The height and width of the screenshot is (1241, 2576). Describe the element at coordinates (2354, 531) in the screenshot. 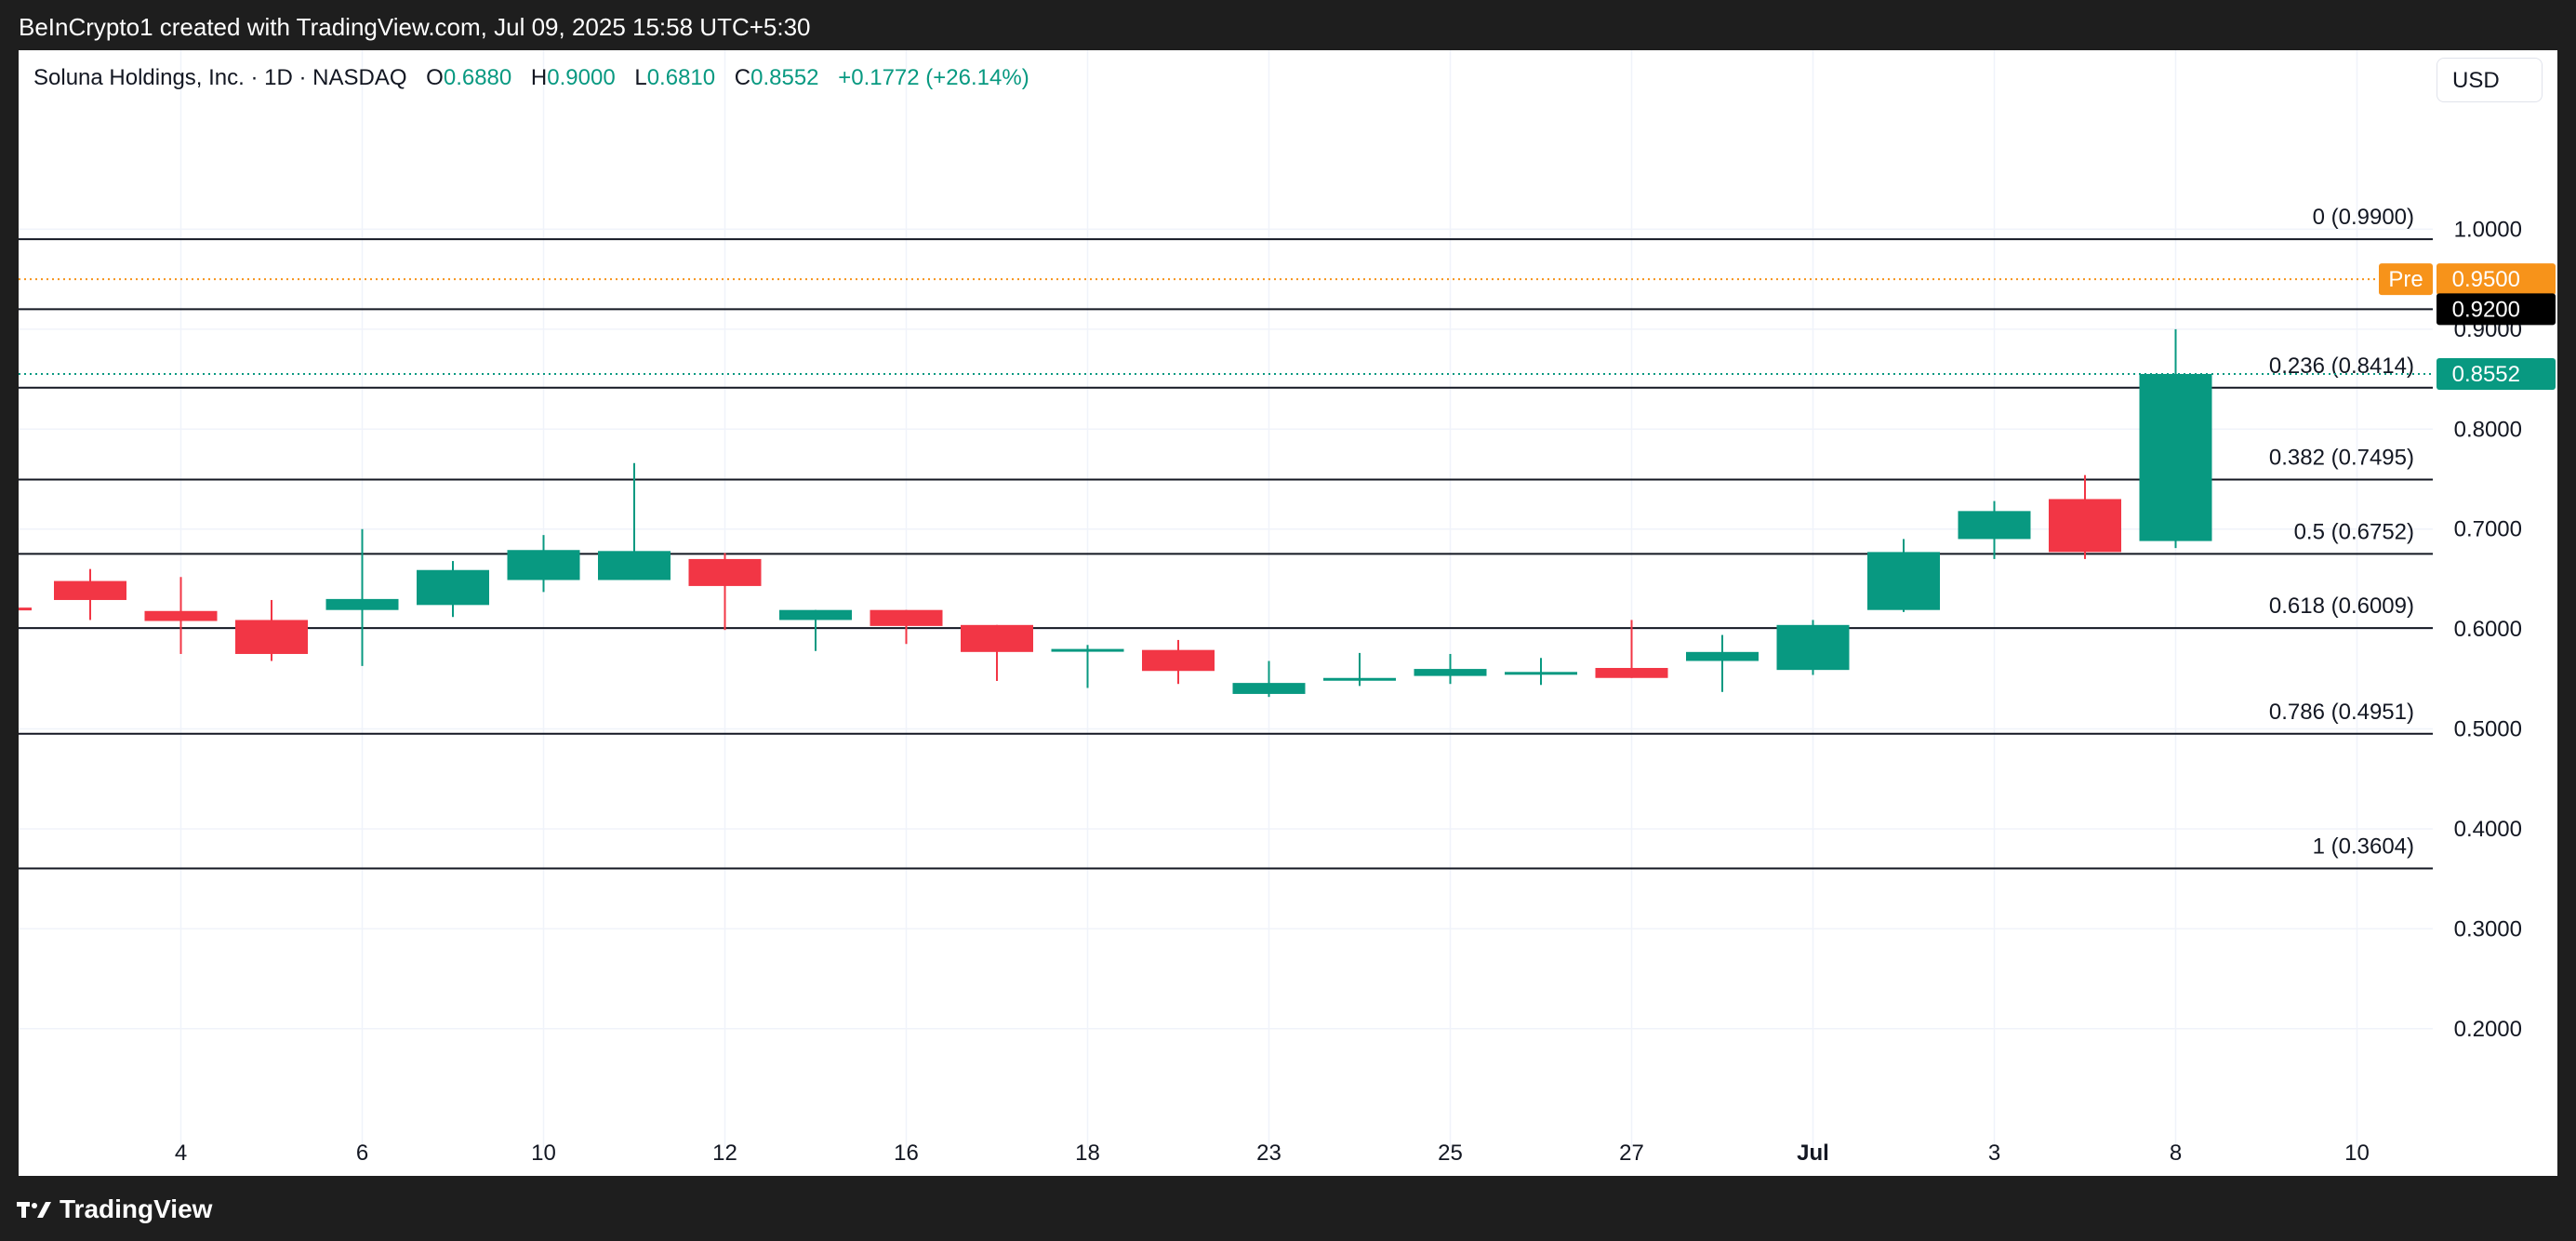

I see `fib-label: 0.5 (0.6752)` at that location.